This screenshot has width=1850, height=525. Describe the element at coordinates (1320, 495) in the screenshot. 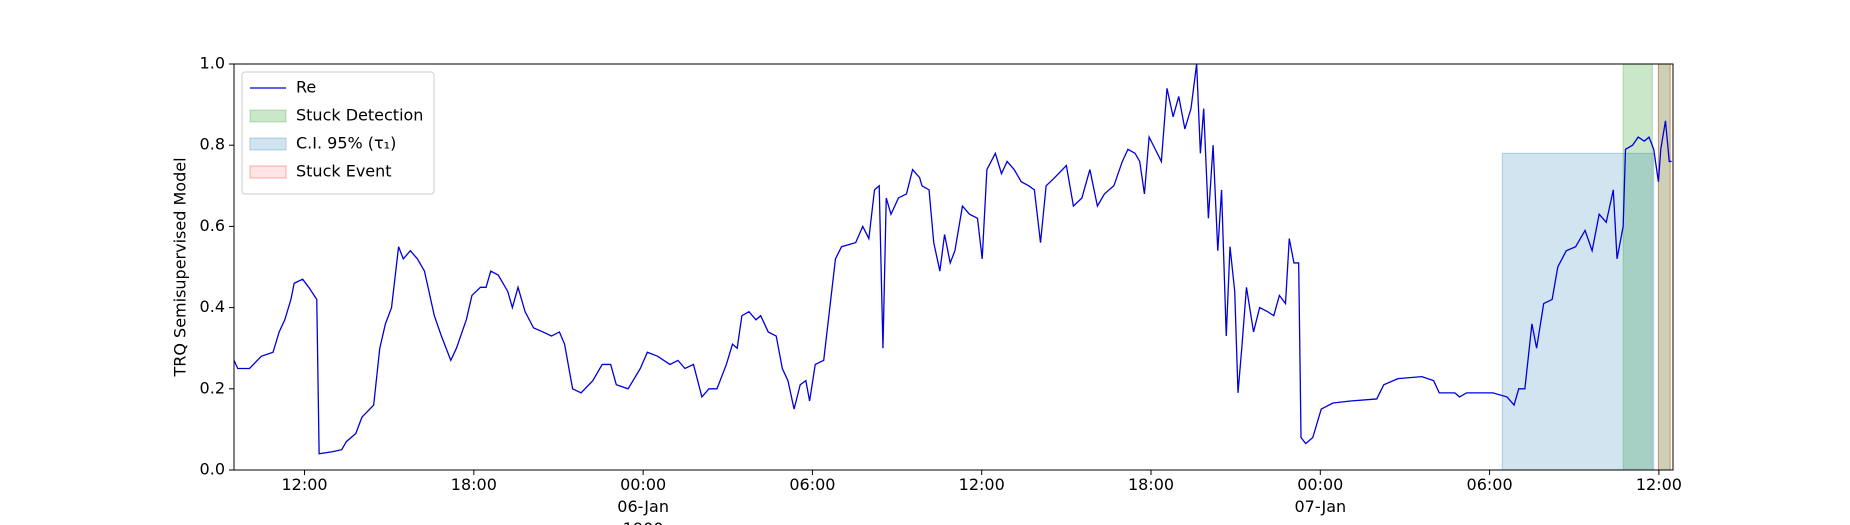

I see `x-tick-label: 00:00 07-Jan` at that location.